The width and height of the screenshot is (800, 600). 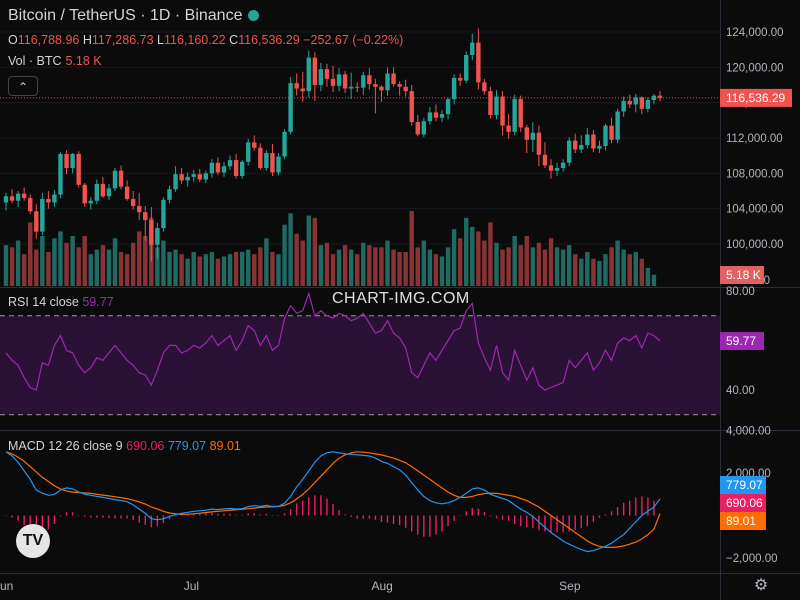 What do you see at coordinates (134, 16) in the screenshot?
I see `symbol-title: Bitcoin / TetherUS · 1D · Binance` at bounding box center [134, 16].